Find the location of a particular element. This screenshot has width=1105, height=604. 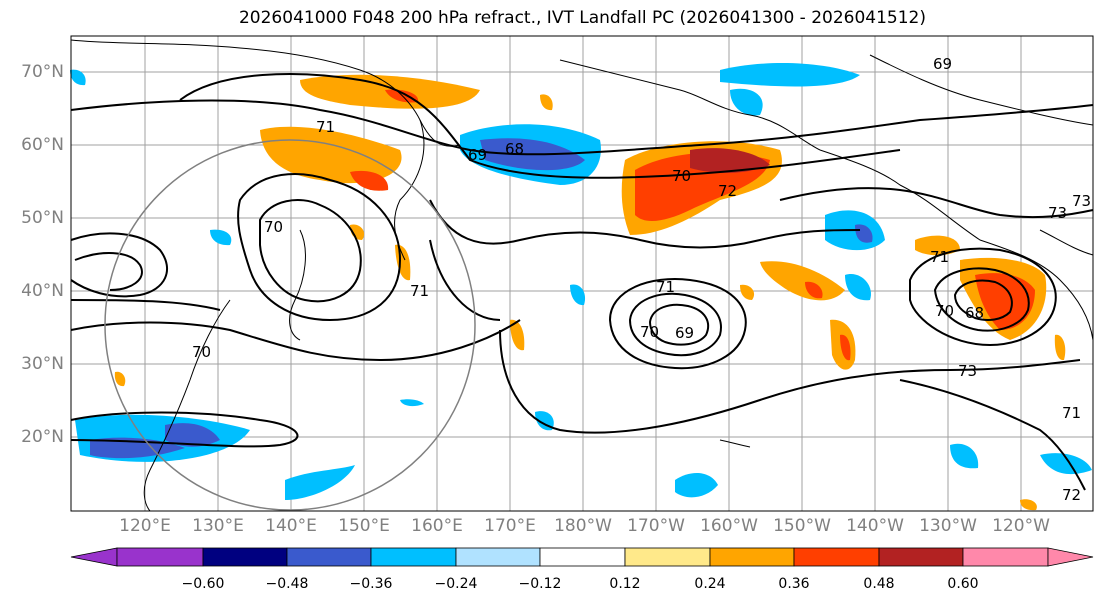

colorbar-tick-label: −0.60 is located at coordinates (203, 584).